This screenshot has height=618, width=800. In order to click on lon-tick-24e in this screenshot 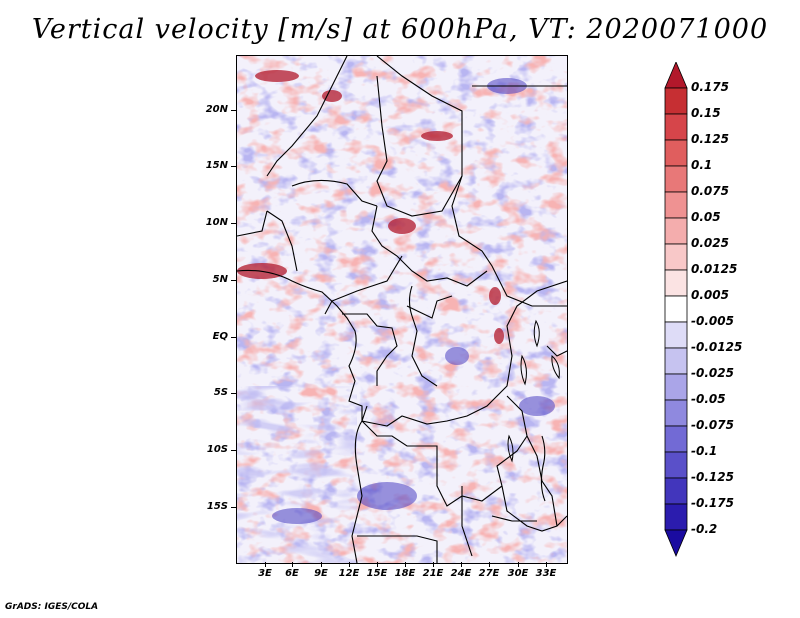, I will do `click(461, 564)`.